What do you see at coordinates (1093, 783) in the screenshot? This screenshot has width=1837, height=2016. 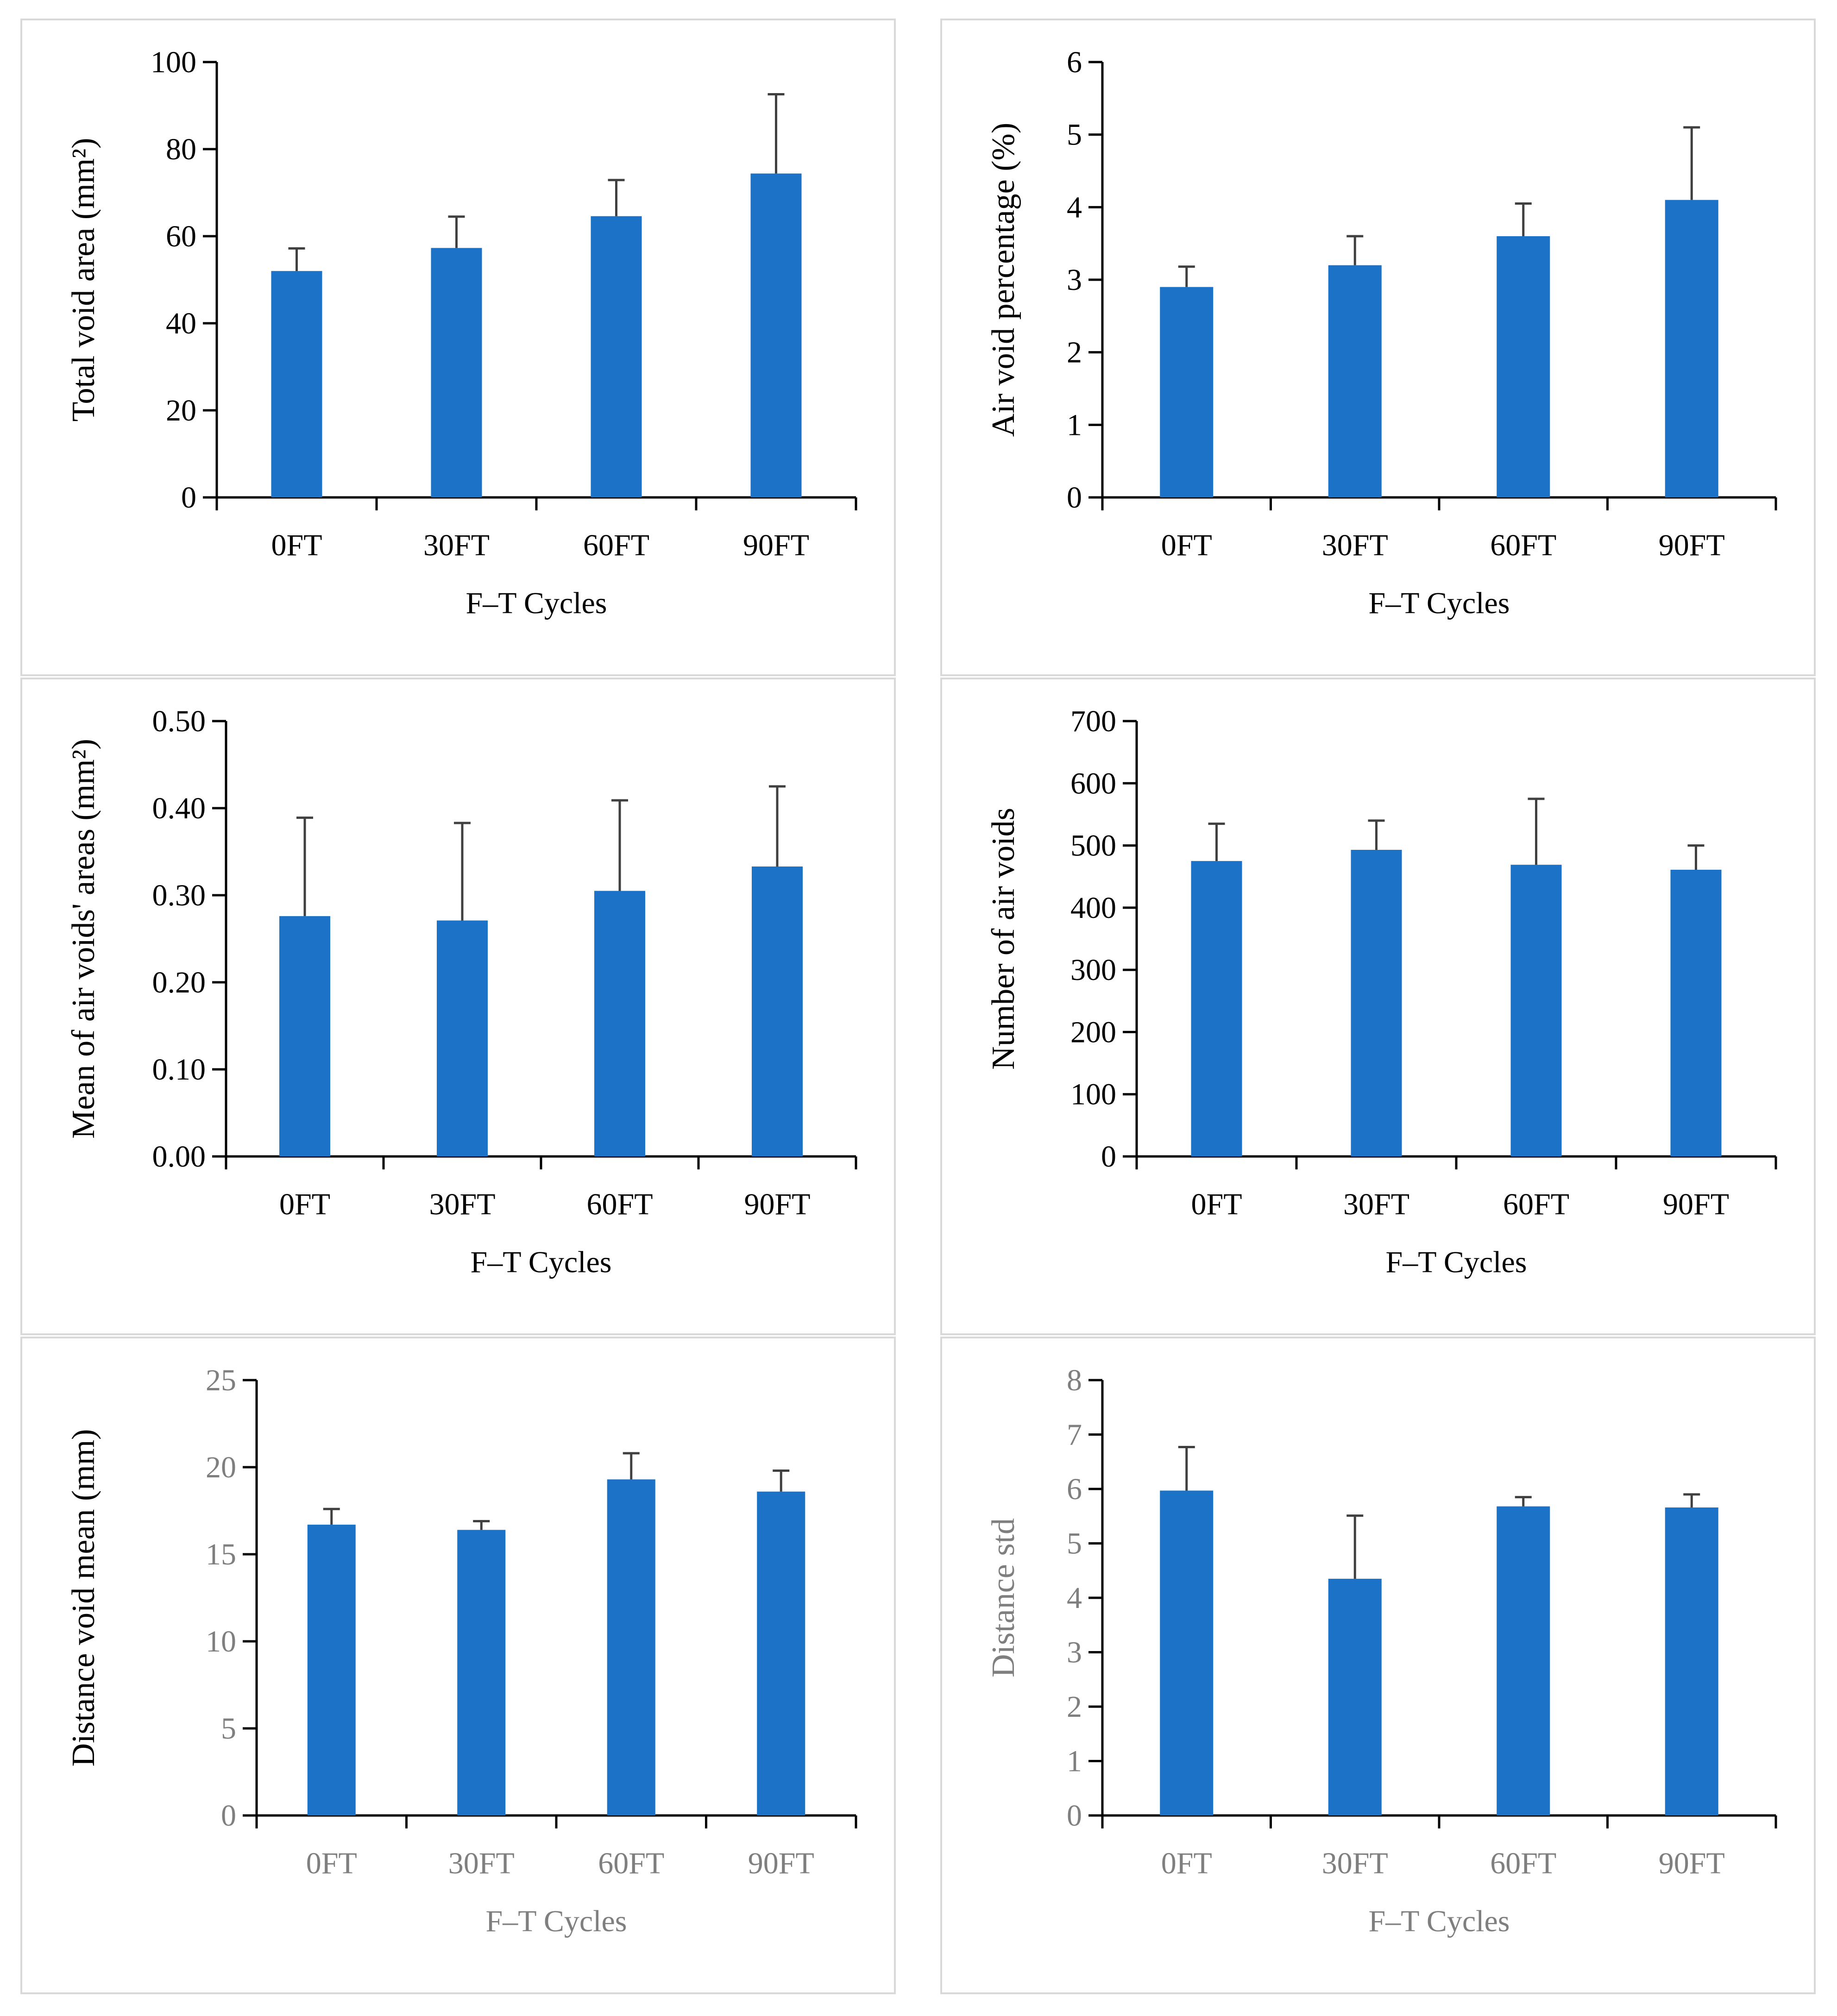 I see `y-tick-label: 600` at bounding box center [1093, 783].